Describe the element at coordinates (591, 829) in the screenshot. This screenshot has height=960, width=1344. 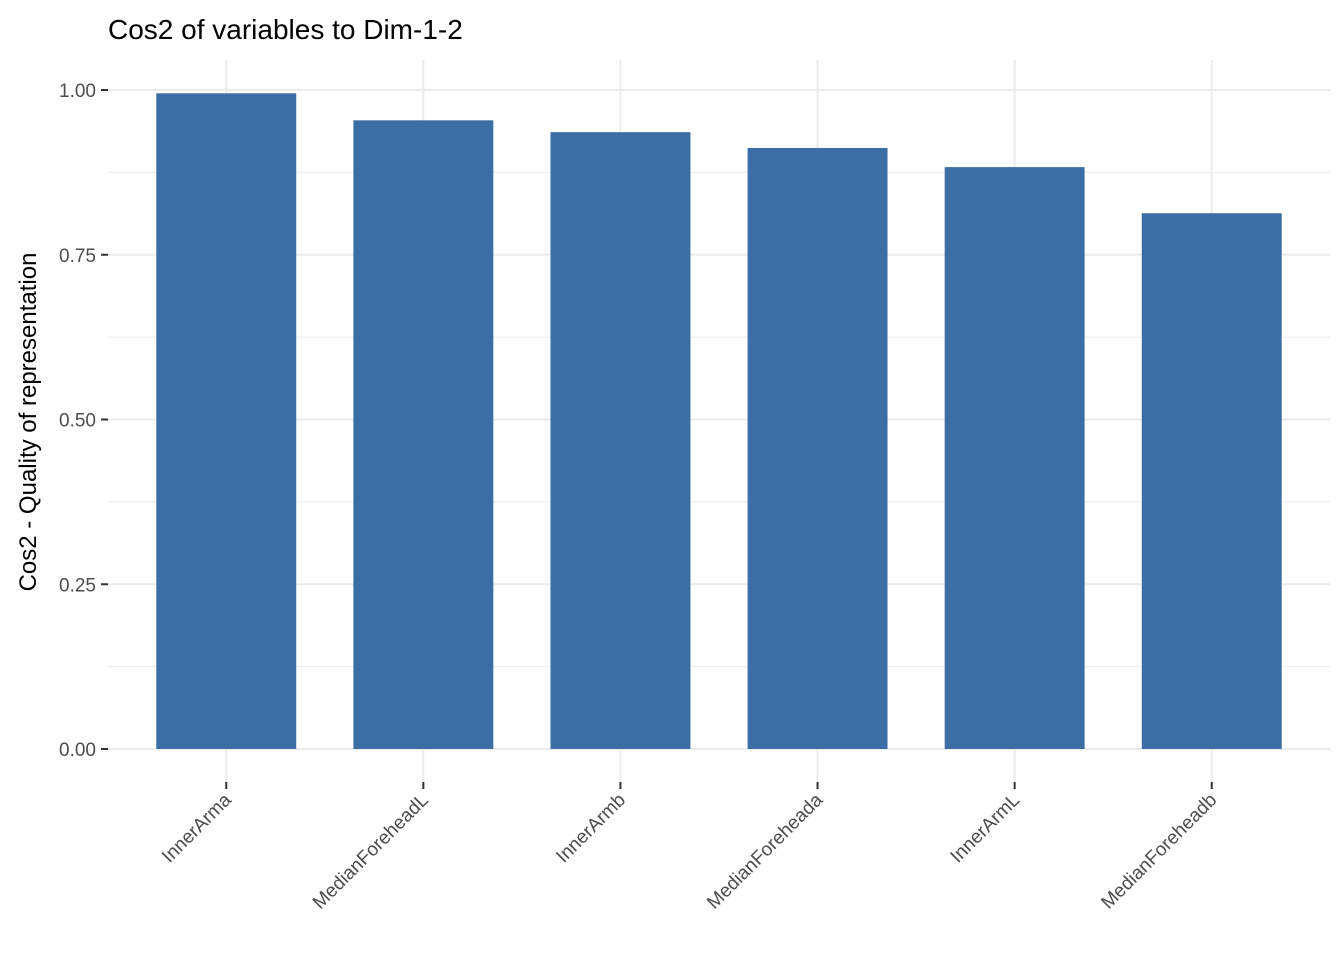
I see `x-tick-label: InnerArmb` at that location.